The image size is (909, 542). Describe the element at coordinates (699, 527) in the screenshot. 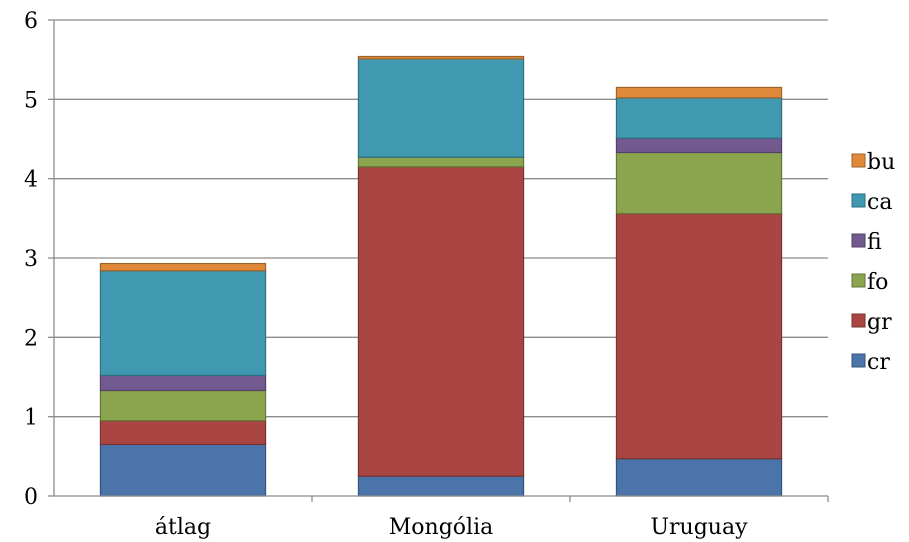

I see `x-tick-label: Uruguay` at that location.